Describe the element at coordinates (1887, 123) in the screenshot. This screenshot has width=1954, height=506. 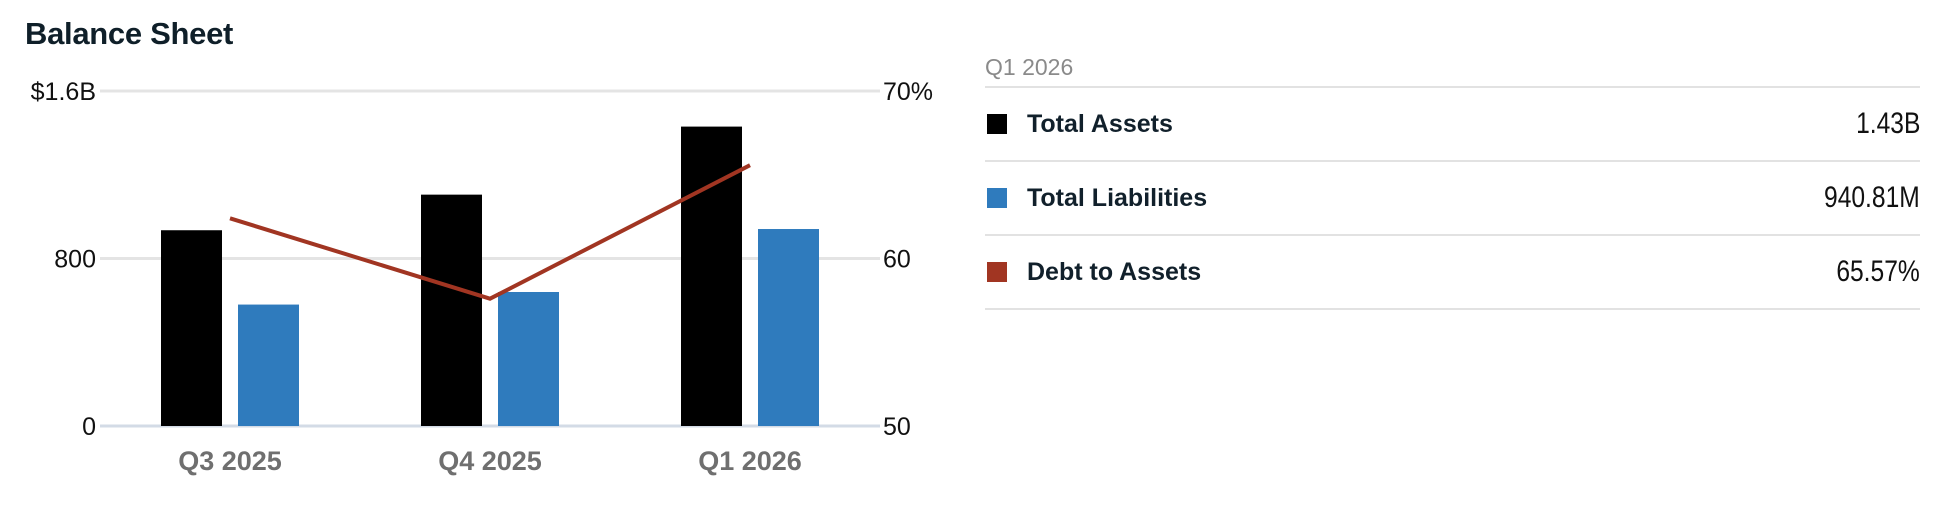
I see `legend-value: 1.43B` at that location.